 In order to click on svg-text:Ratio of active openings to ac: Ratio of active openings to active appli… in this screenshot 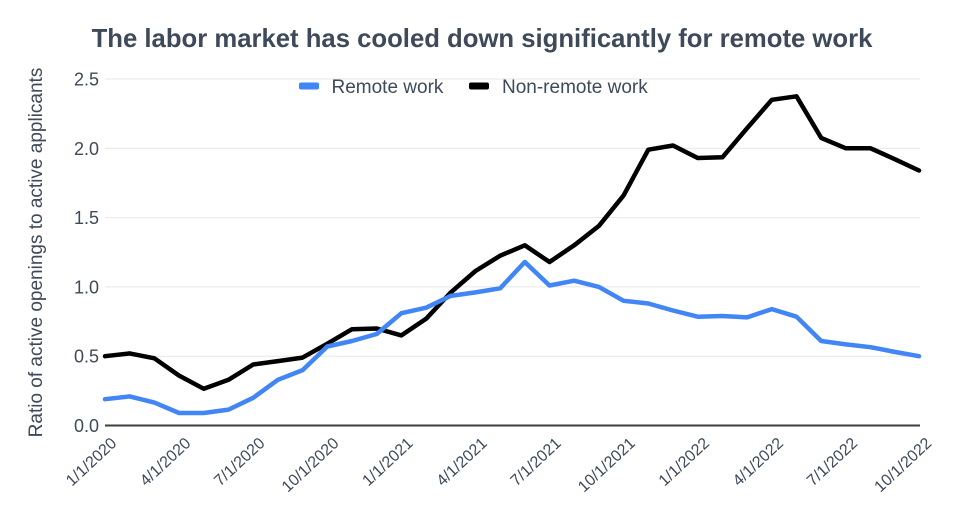, I will do `click(36, 253)`.